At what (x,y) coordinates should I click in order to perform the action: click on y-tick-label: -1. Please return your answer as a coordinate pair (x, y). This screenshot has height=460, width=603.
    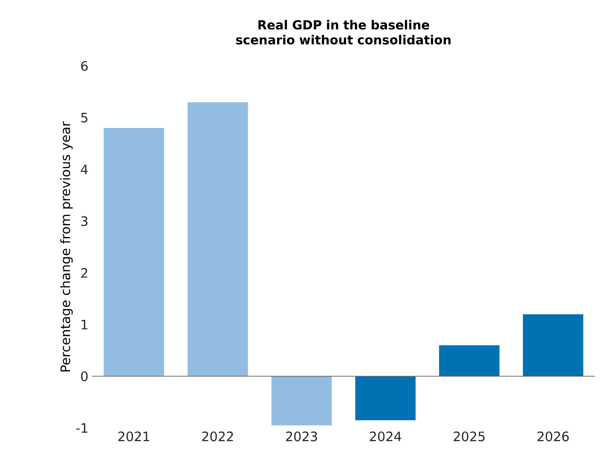
    Looking at the image, I should click on (82, 428).